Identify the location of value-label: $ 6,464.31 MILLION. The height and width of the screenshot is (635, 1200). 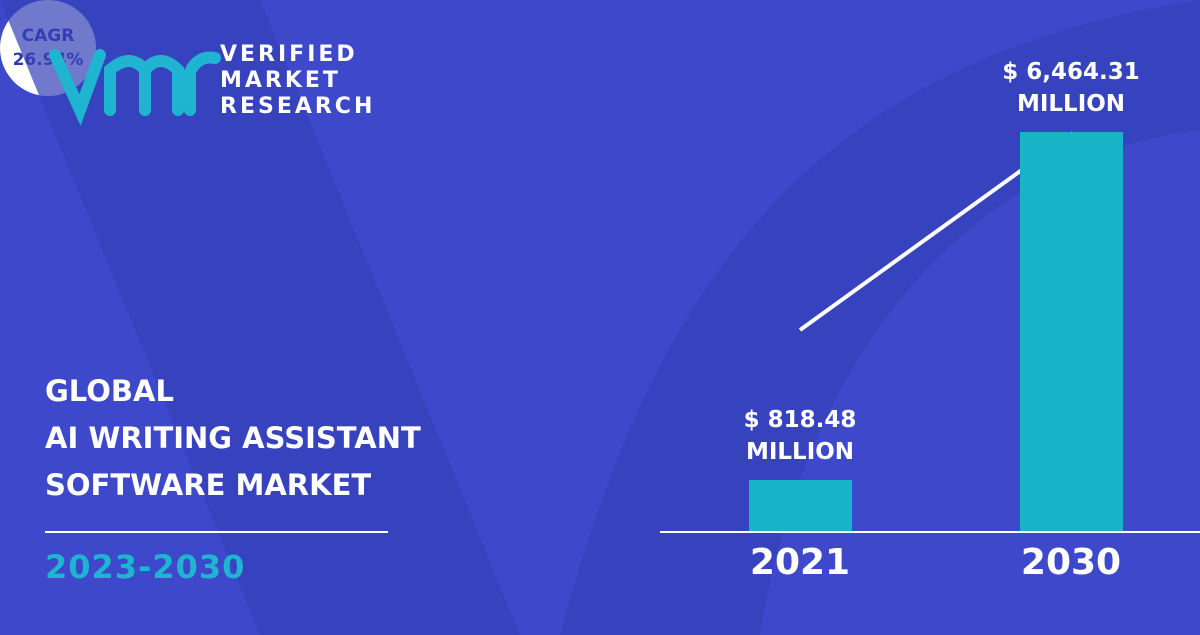
(1071, 88).